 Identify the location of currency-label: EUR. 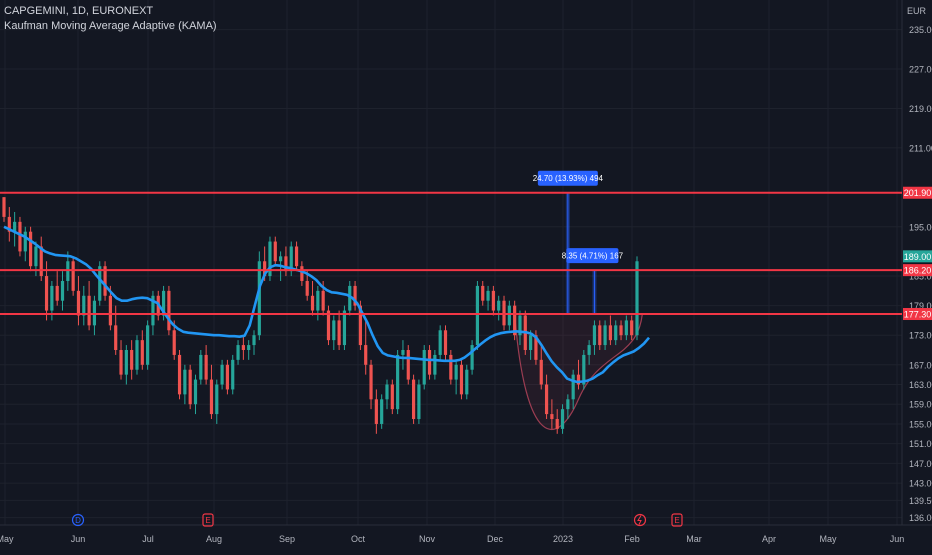
(917, 11).